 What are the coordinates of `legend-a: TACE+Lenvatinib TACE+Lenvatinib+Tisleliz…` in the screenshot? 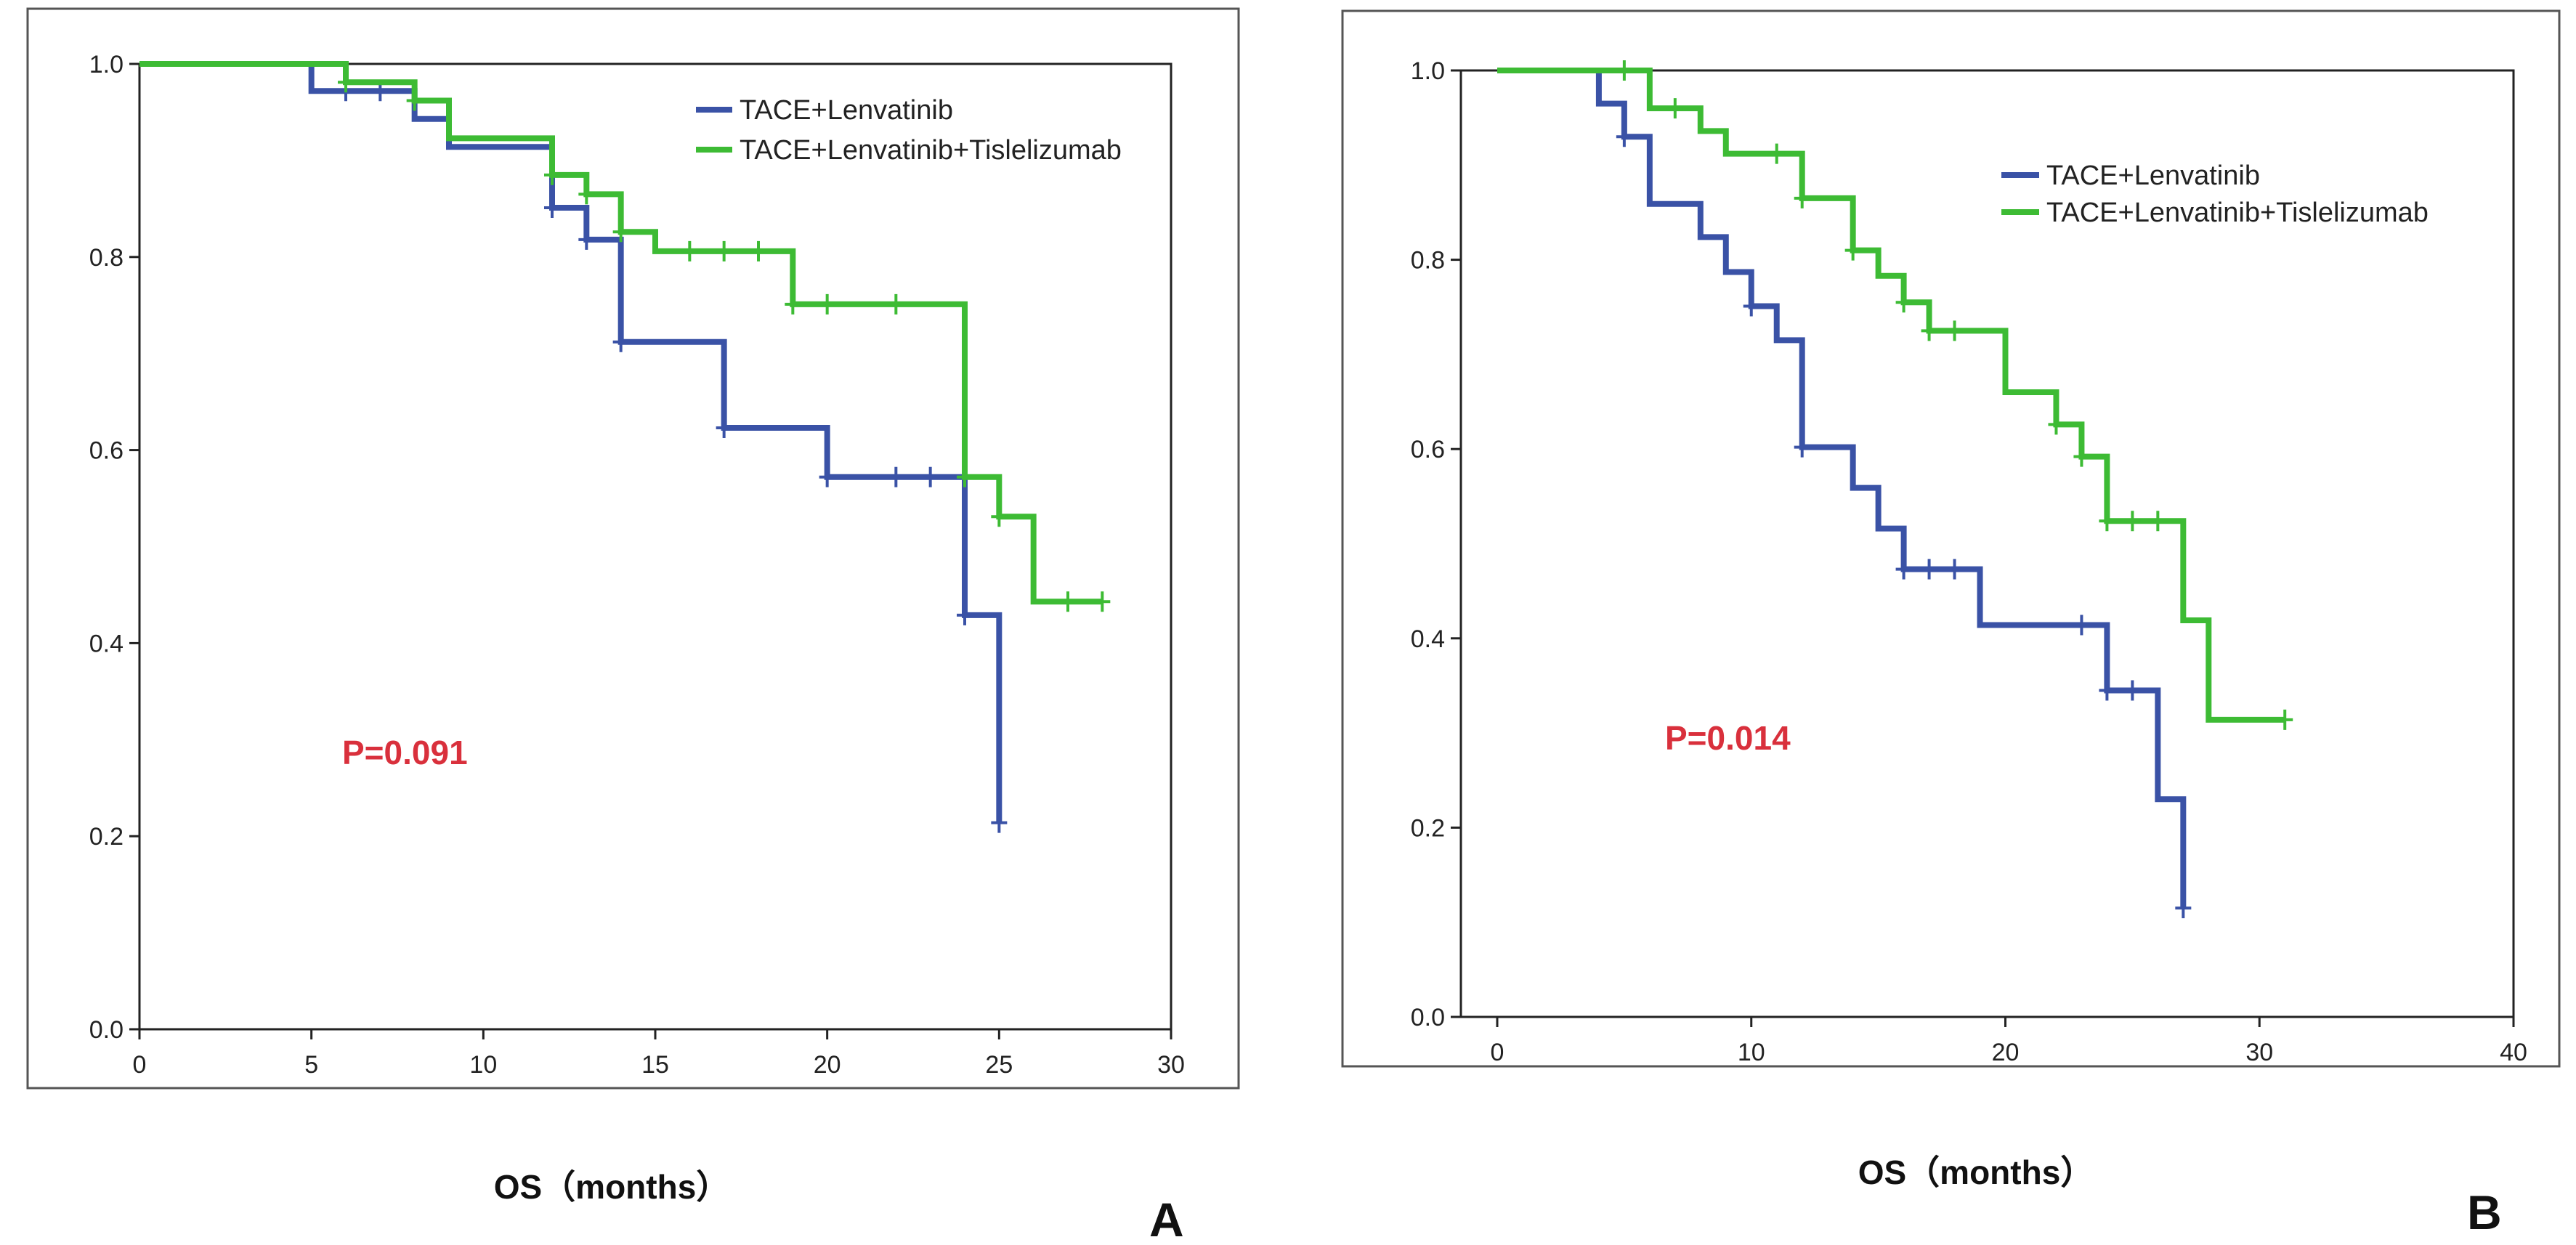 It's located at (909, 130).